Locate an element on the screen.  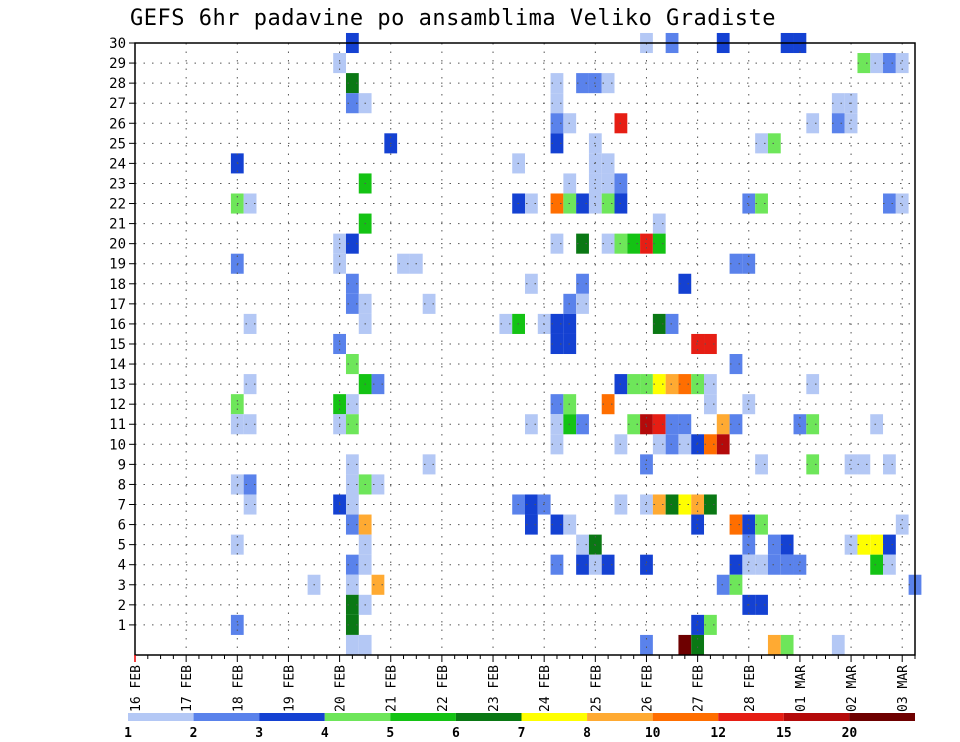
legend-label: 8 is located at coordinates (587, 733).